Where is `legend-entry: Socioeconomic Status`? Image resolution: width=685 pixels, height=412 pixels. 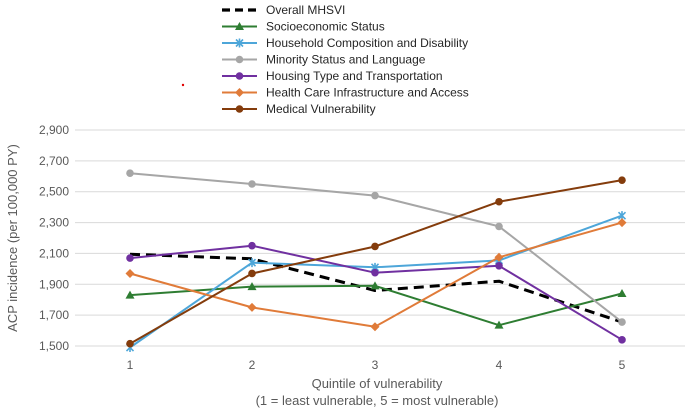 legend-entry: Socioeconomic Status is located at coordinates (303, 27).